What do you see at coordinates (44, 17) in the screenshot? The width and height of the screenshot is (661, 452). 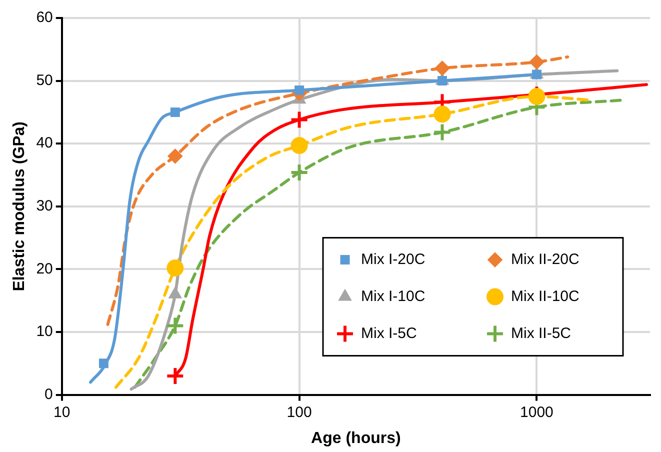 I see `y-tick-label: 60` at bounding box center [44, 17].